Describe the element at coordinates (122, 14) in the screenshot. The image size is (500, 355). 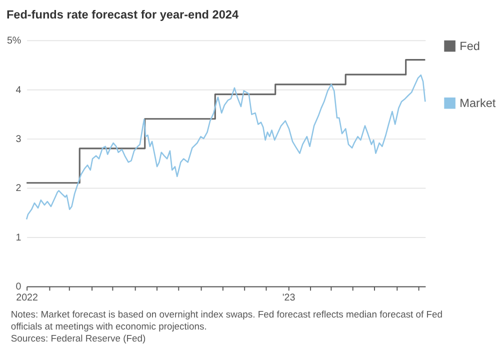
I see `chart-title: Fed-funds rate forecast for year-end 2024` at that location.